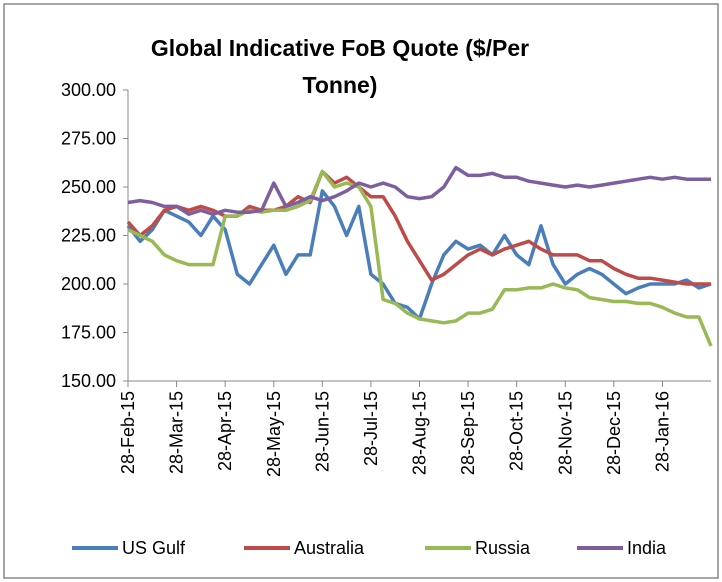  I want to click on series-line, so click(419, 190).